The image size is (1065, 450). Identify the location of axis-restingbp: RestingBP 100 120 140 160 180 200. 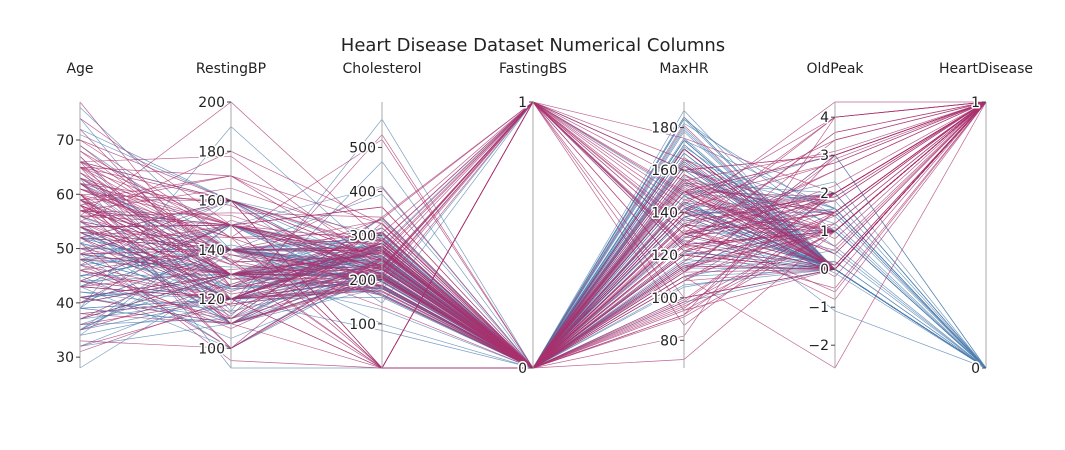
(231, 214).